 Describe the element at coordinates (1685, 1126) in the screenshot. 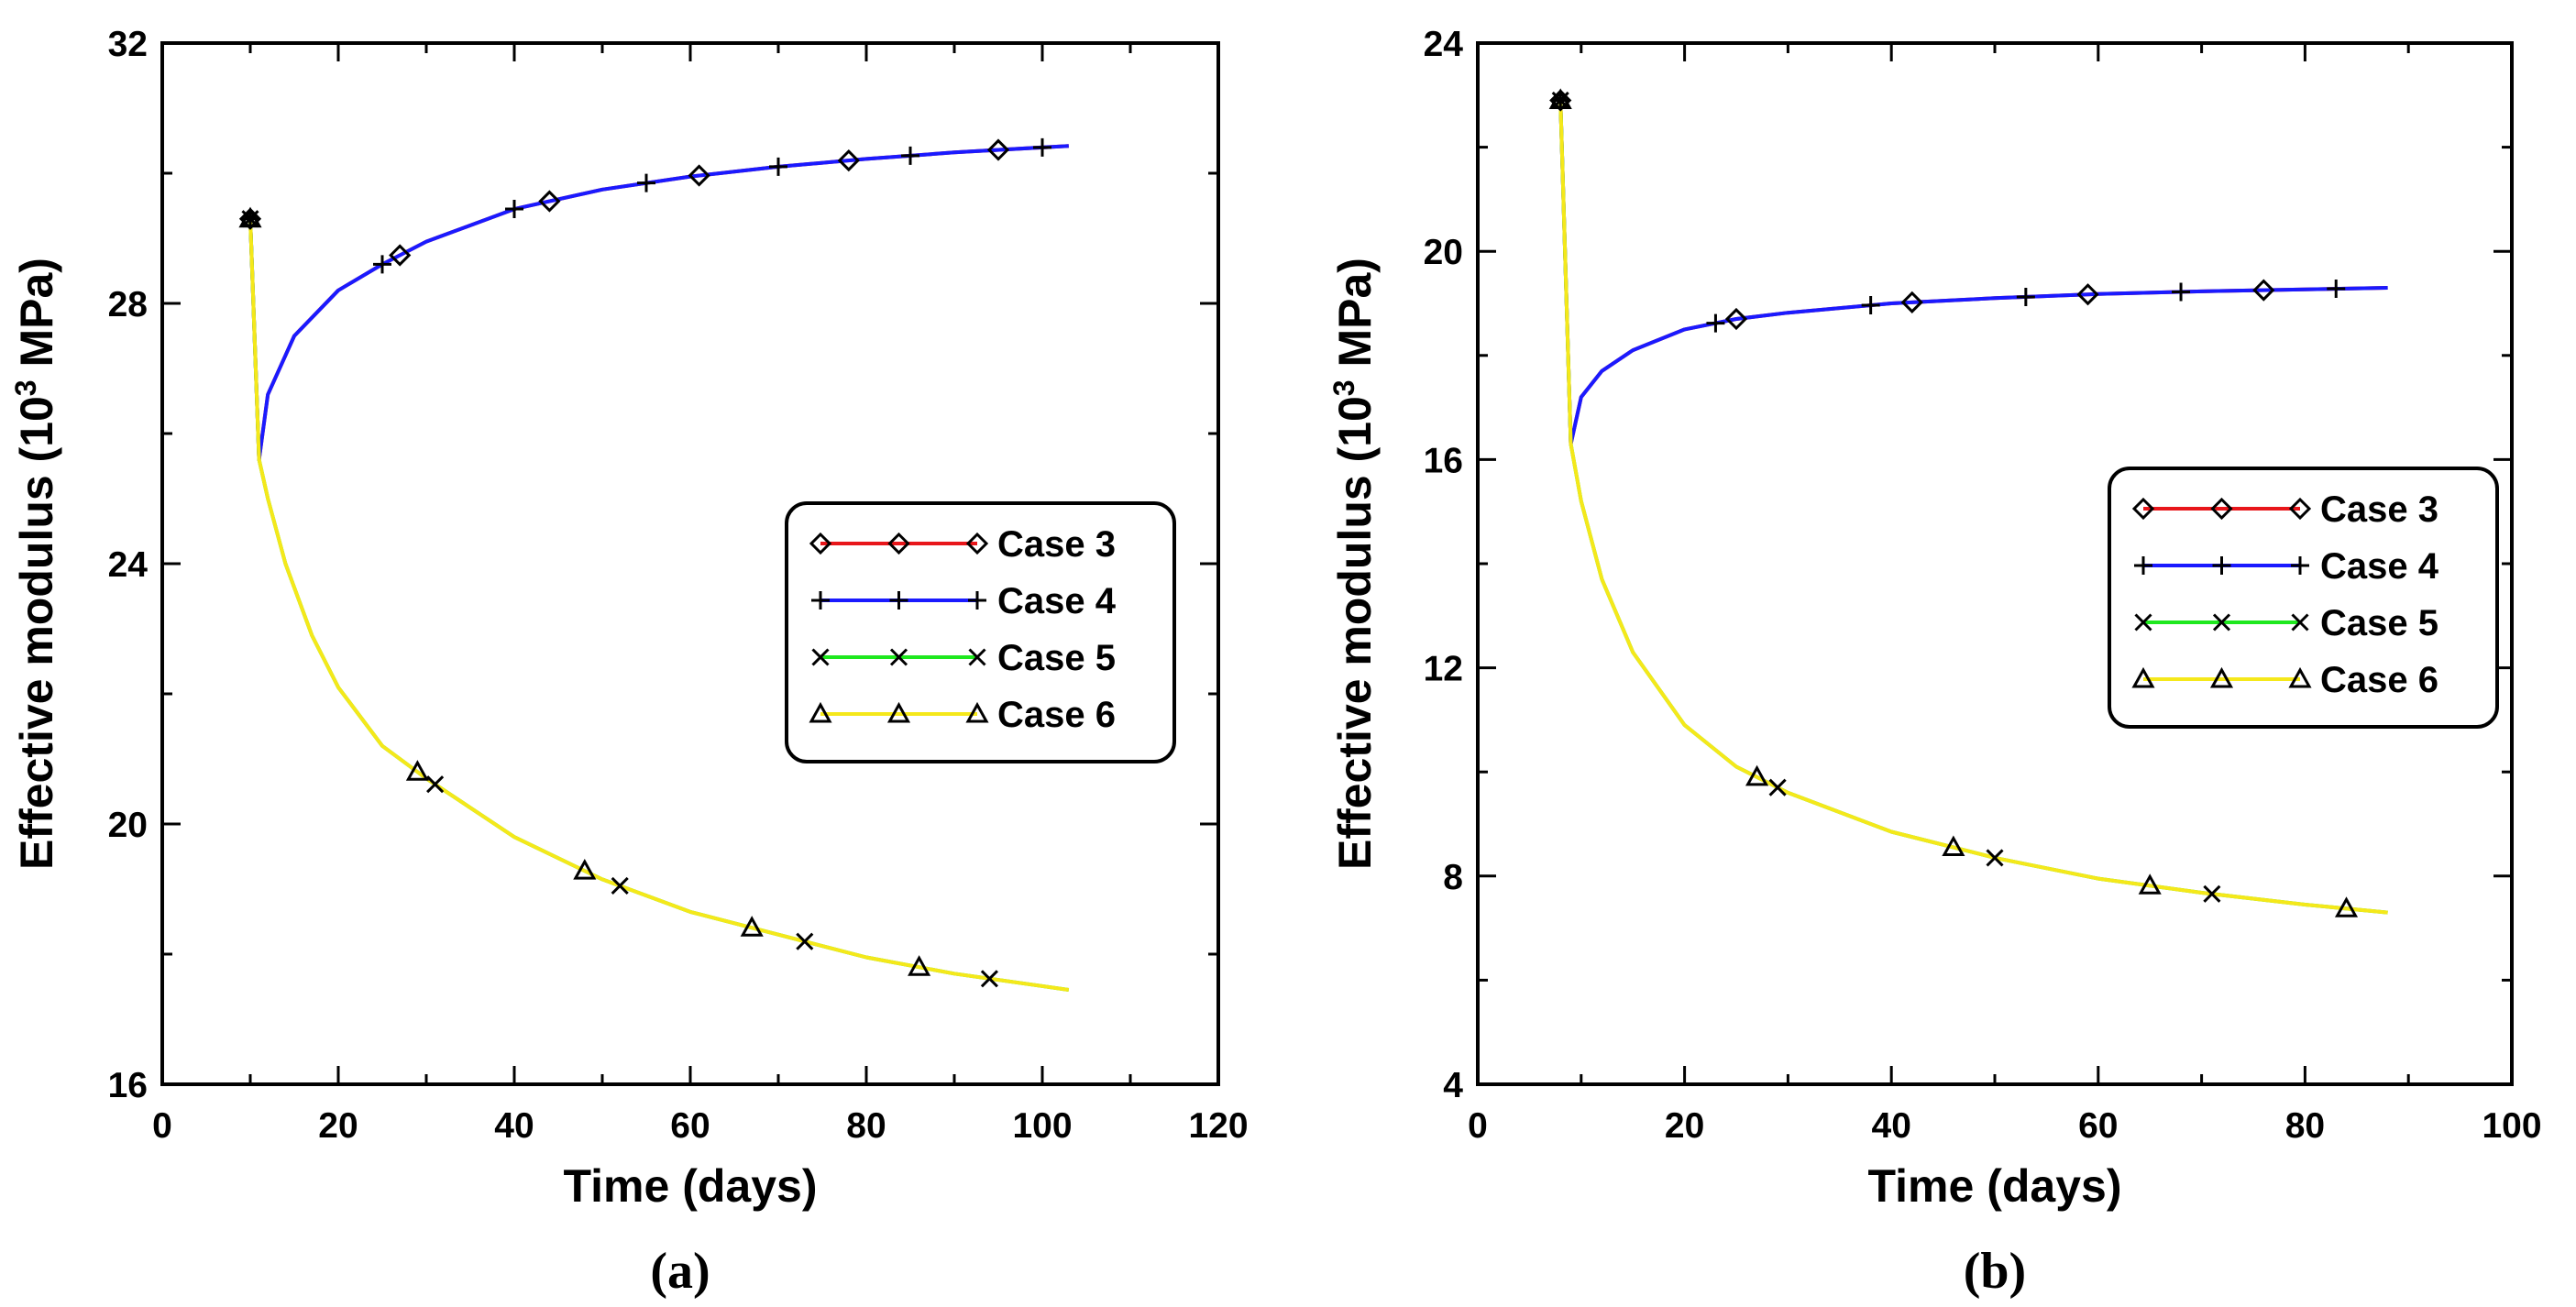

I see `x-tick-label: 20` at that location.